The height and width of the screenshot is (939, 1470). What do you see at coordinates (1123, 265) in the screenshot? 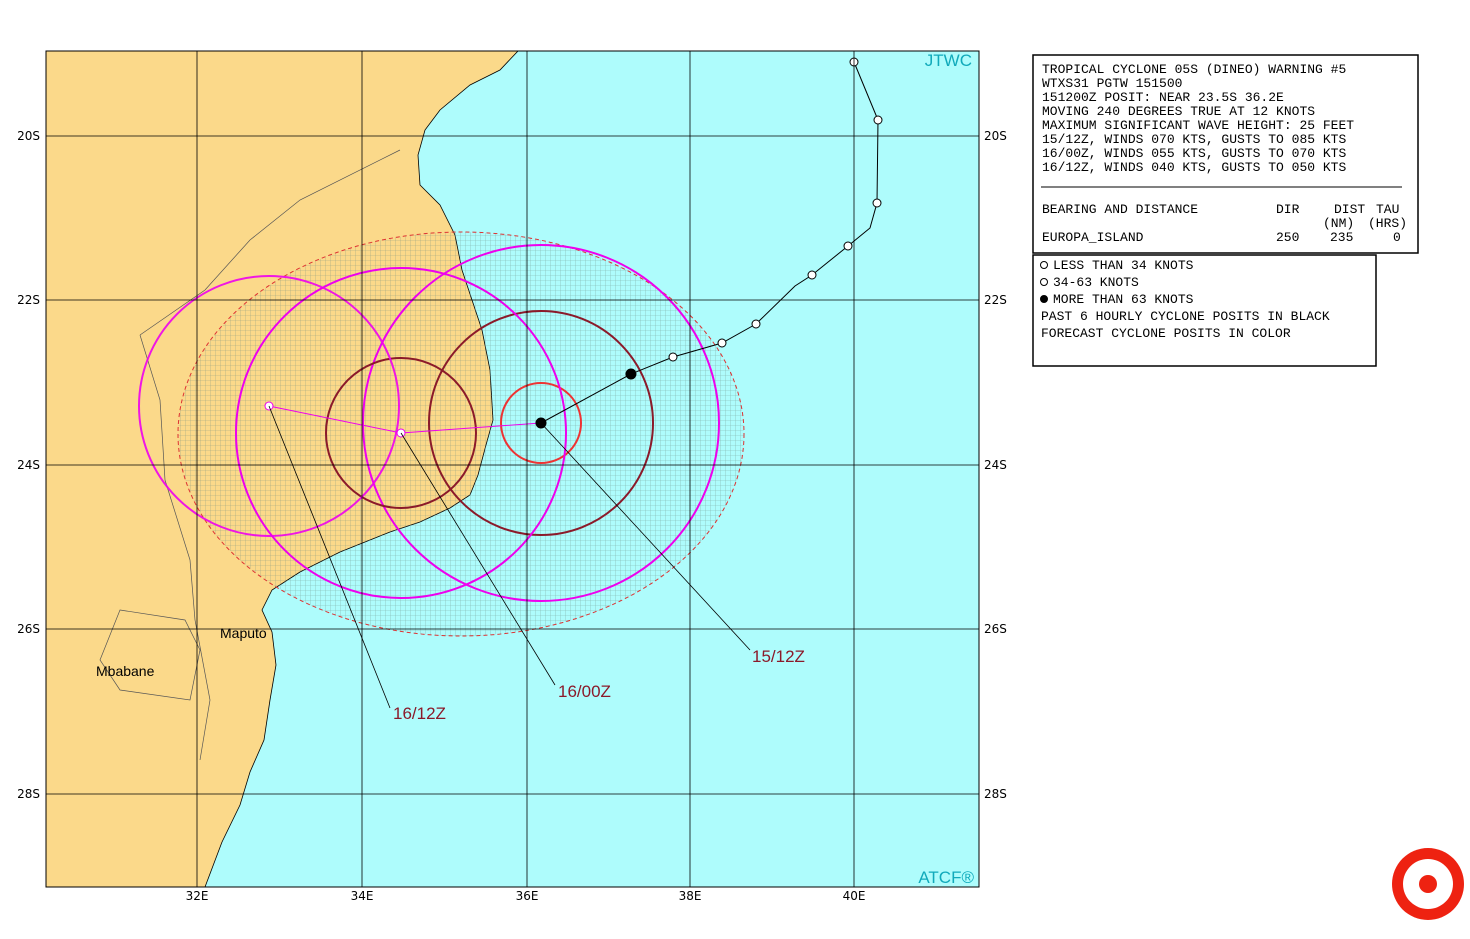
I see `legend-item: LESS THAN 34 KNOTS` at bounding box center [1123, 265].